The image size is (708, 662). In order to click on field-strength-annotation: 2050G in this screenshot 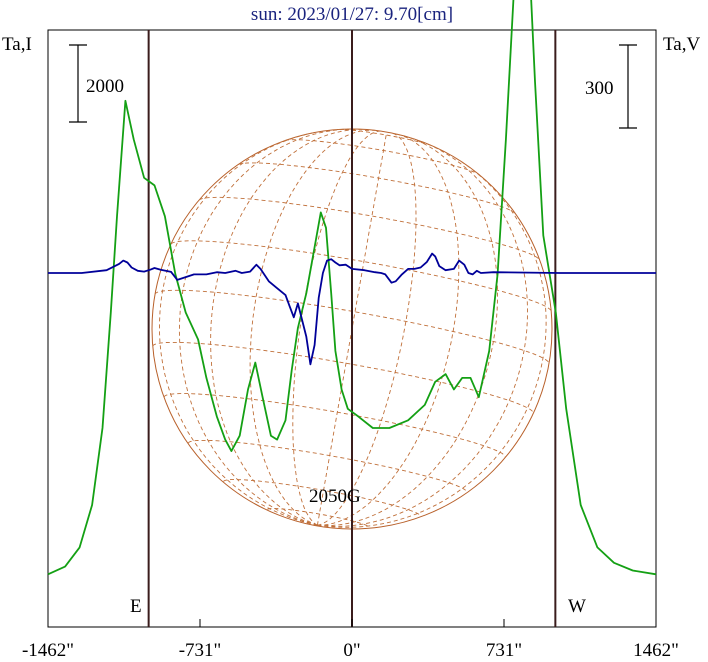, I will do `click(335, 496)`.